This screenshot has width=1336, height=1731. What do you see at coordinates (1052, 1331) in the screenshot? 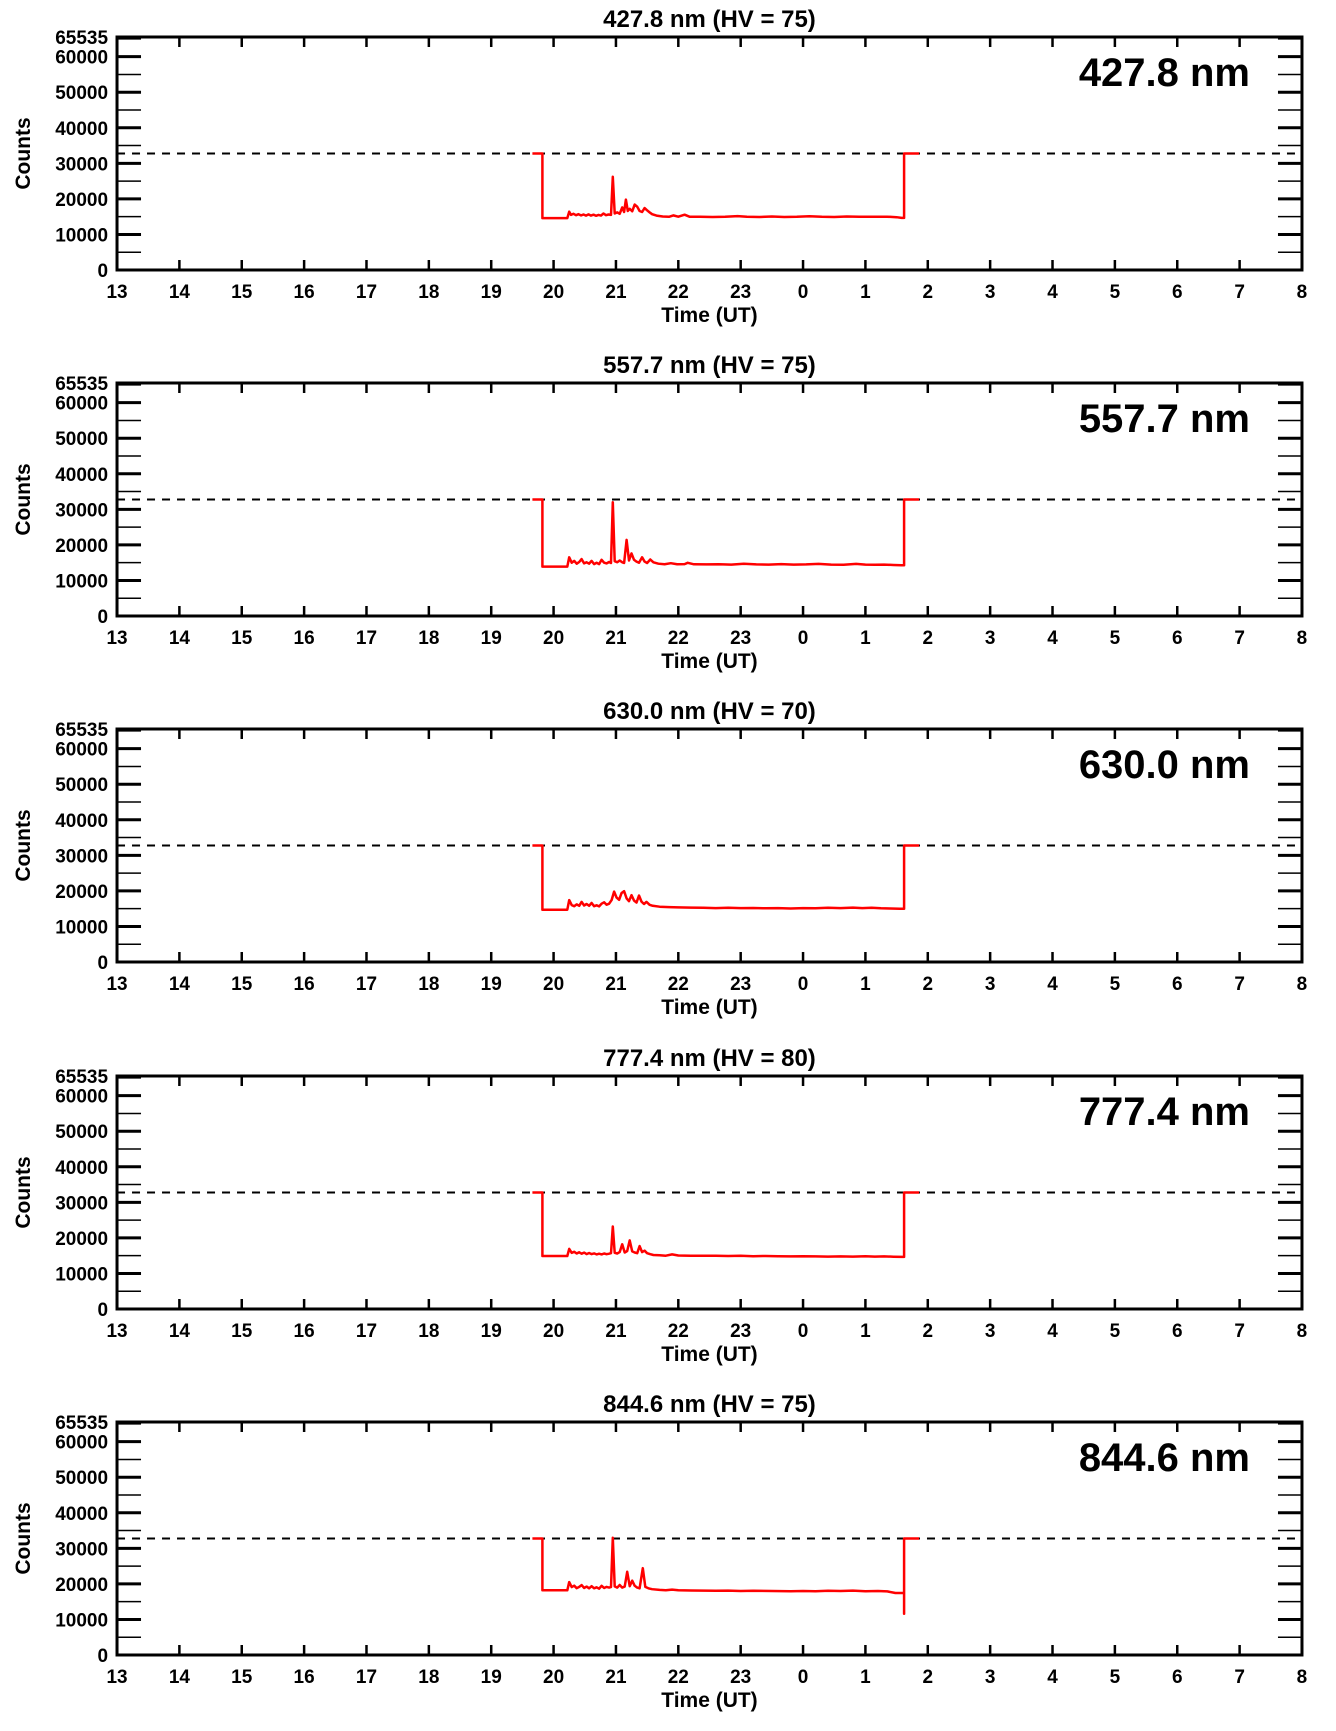
I see `x-tick-label: 4` at bounding box center [1052, 1331].